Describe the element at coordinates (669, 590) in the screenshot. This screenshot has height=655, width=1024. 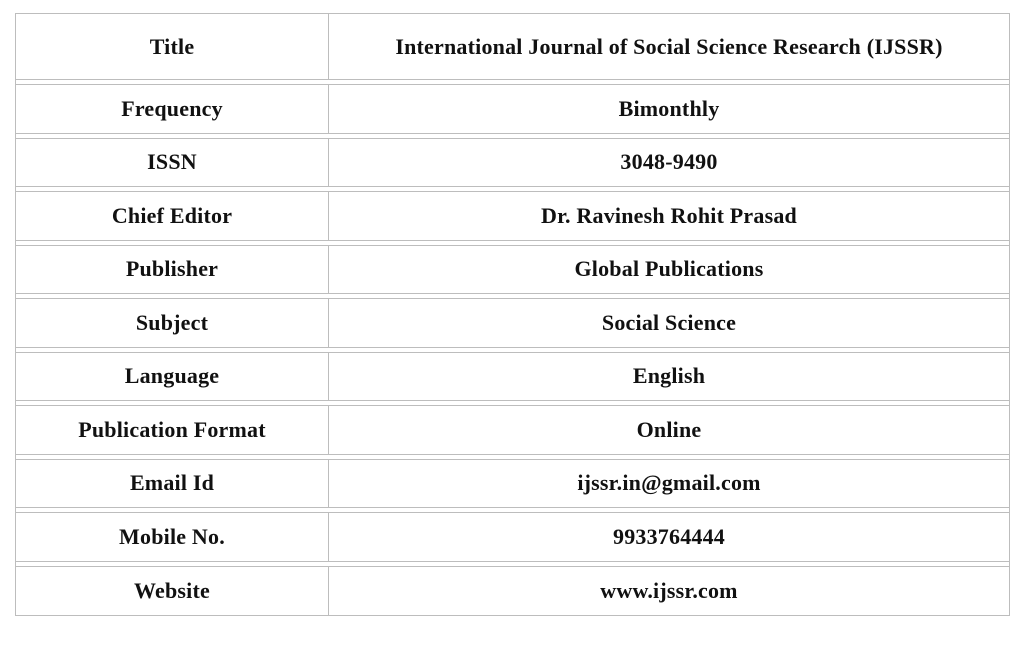
I see `row-value: www.ijssr.com` at that location.